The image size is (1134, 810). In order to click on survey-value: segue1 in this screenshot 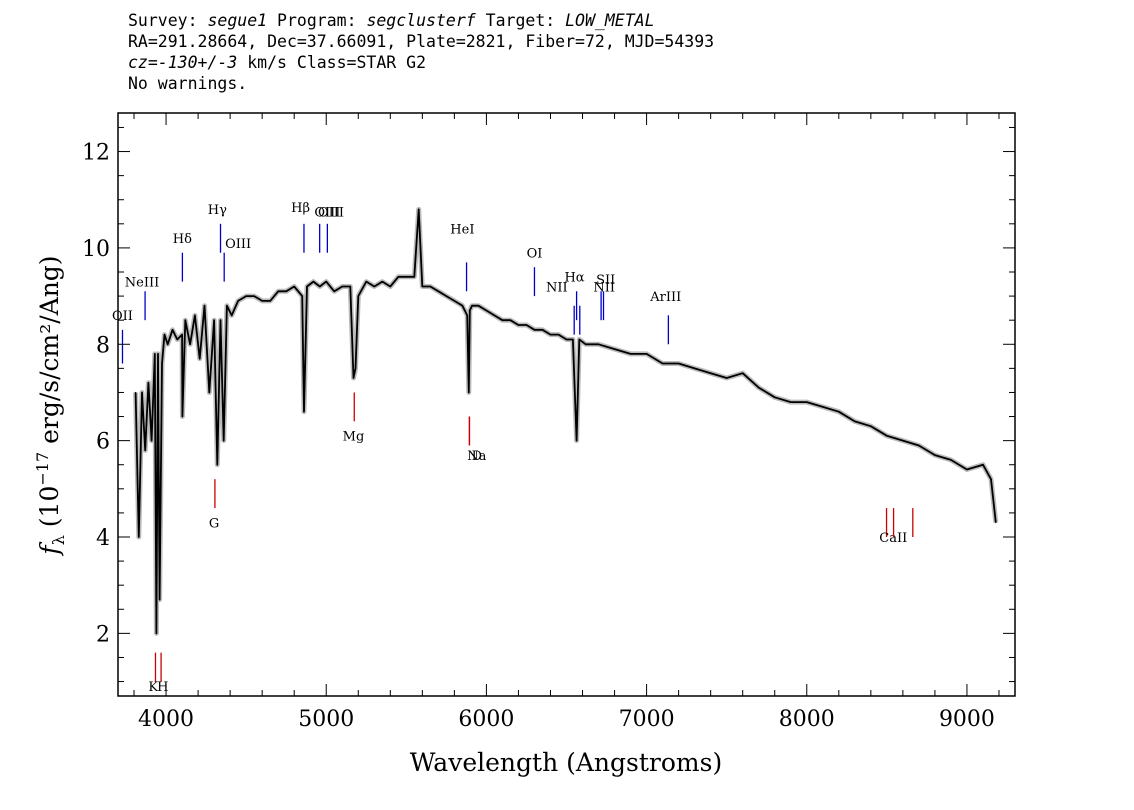, I will do `click(237, 20)`.